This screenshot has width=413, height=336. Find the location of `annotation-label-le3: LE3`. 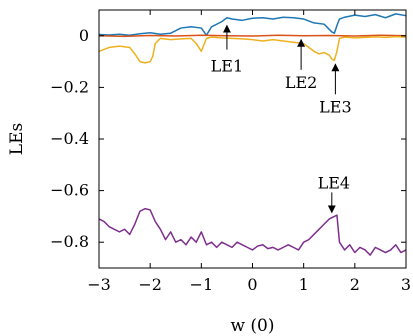

annotation-label-le3: LE3 is located at coordinates (335, 106).